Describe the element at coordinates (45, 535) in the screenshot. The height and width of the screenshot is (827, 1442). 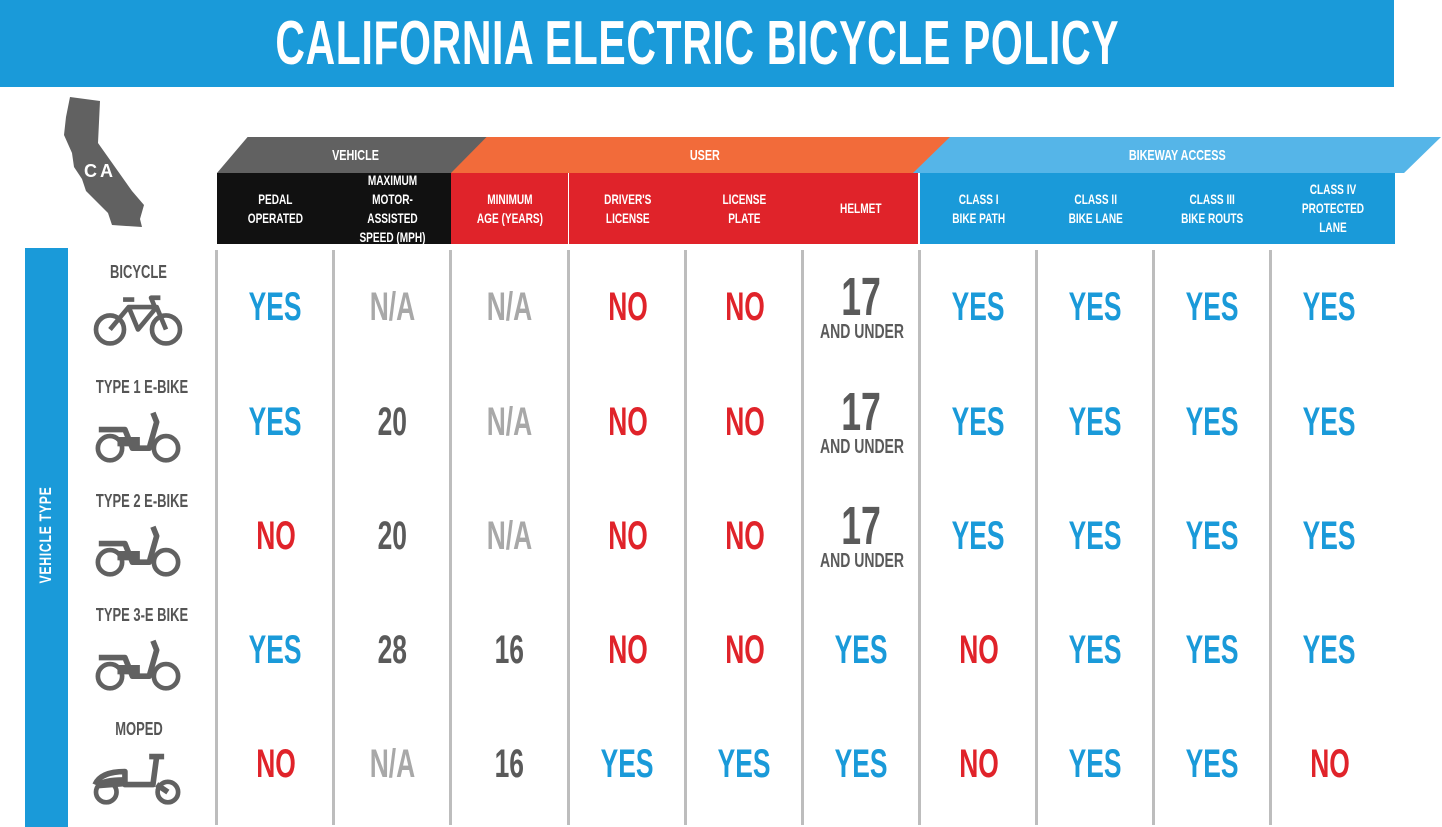
I see `vehicle-type-label: VEHICLE TYPE` at that location.